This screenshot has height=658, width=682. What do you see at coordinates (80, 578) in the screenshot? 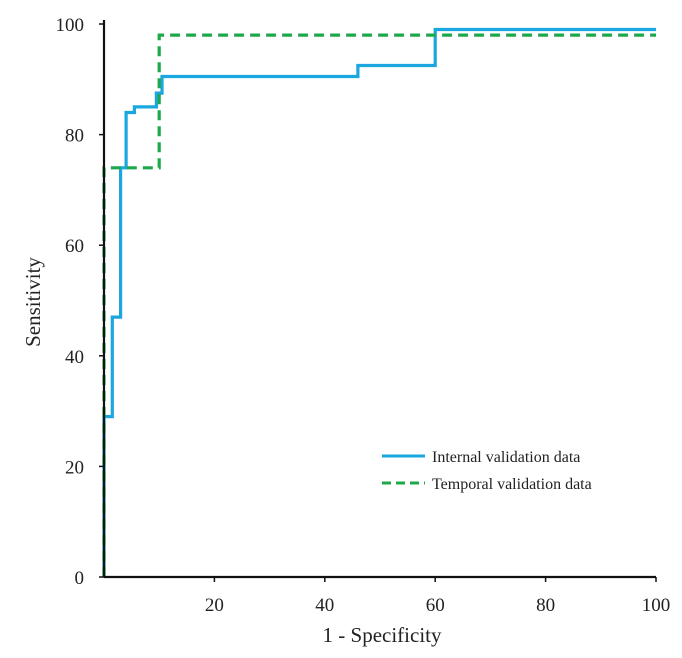
I see `y-tick-label: 0` at bounding box center [80, 578].